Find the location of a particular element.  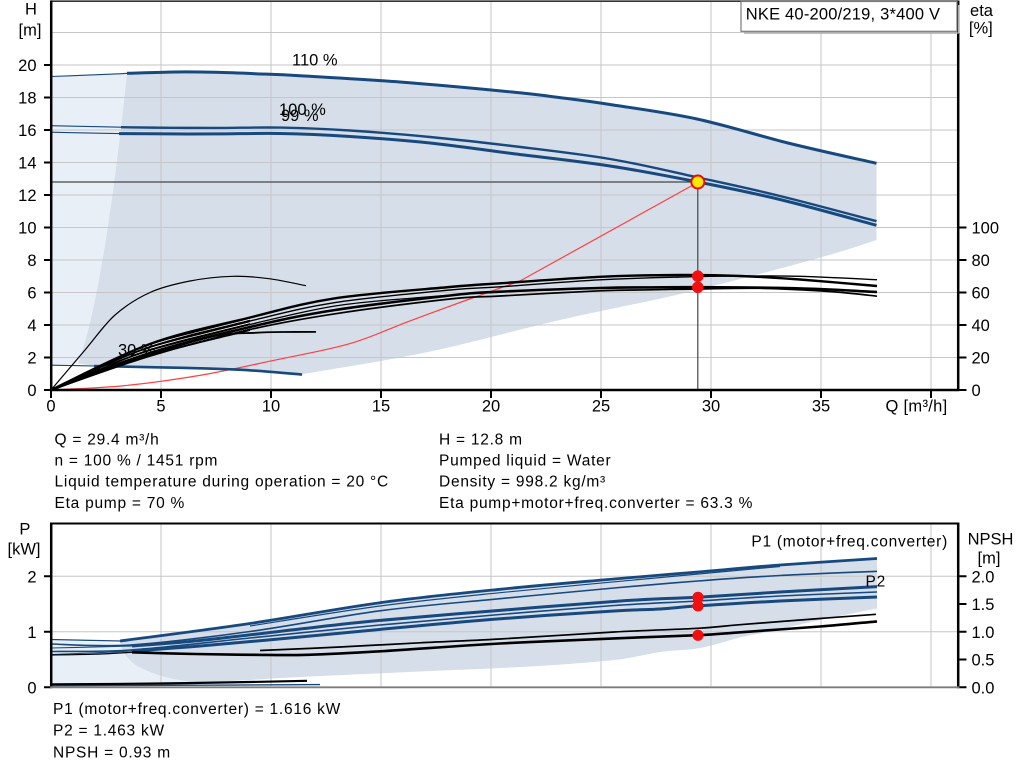

svg-text: 8 is located at coordinates (31, 261).